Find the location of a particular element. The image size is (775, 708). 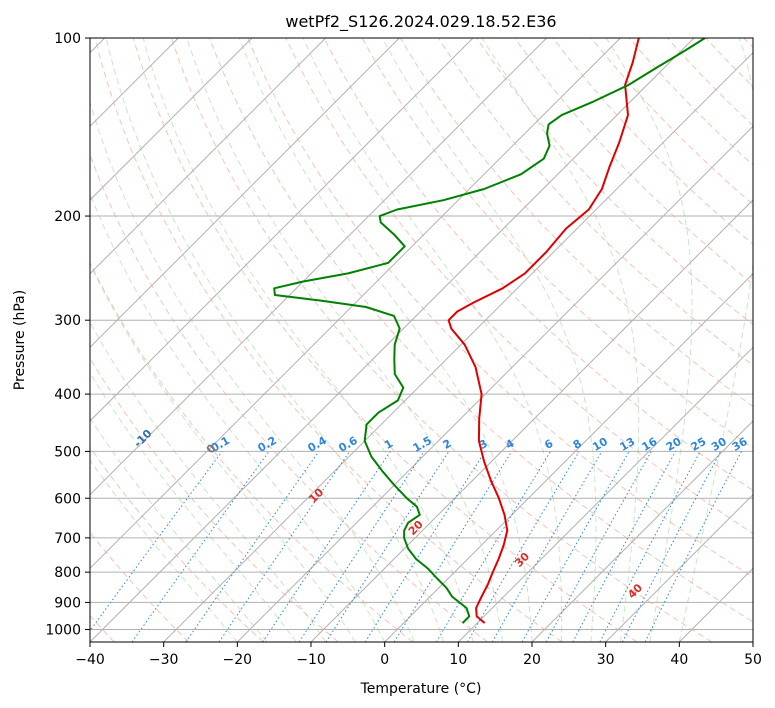

x-tick-label: 20 is located at coordinates (532, 660).